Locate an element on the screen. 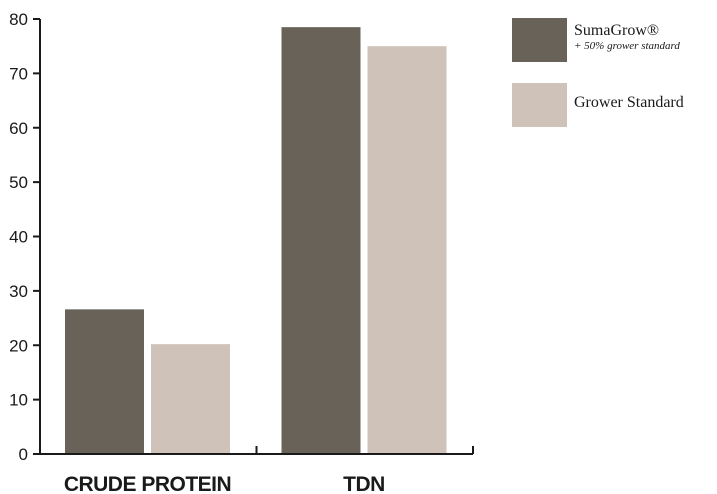 The height and width of the screenshot is (494, 717). legend-text-grower-standard: Grower Standard is located at coordinates (629, 97).